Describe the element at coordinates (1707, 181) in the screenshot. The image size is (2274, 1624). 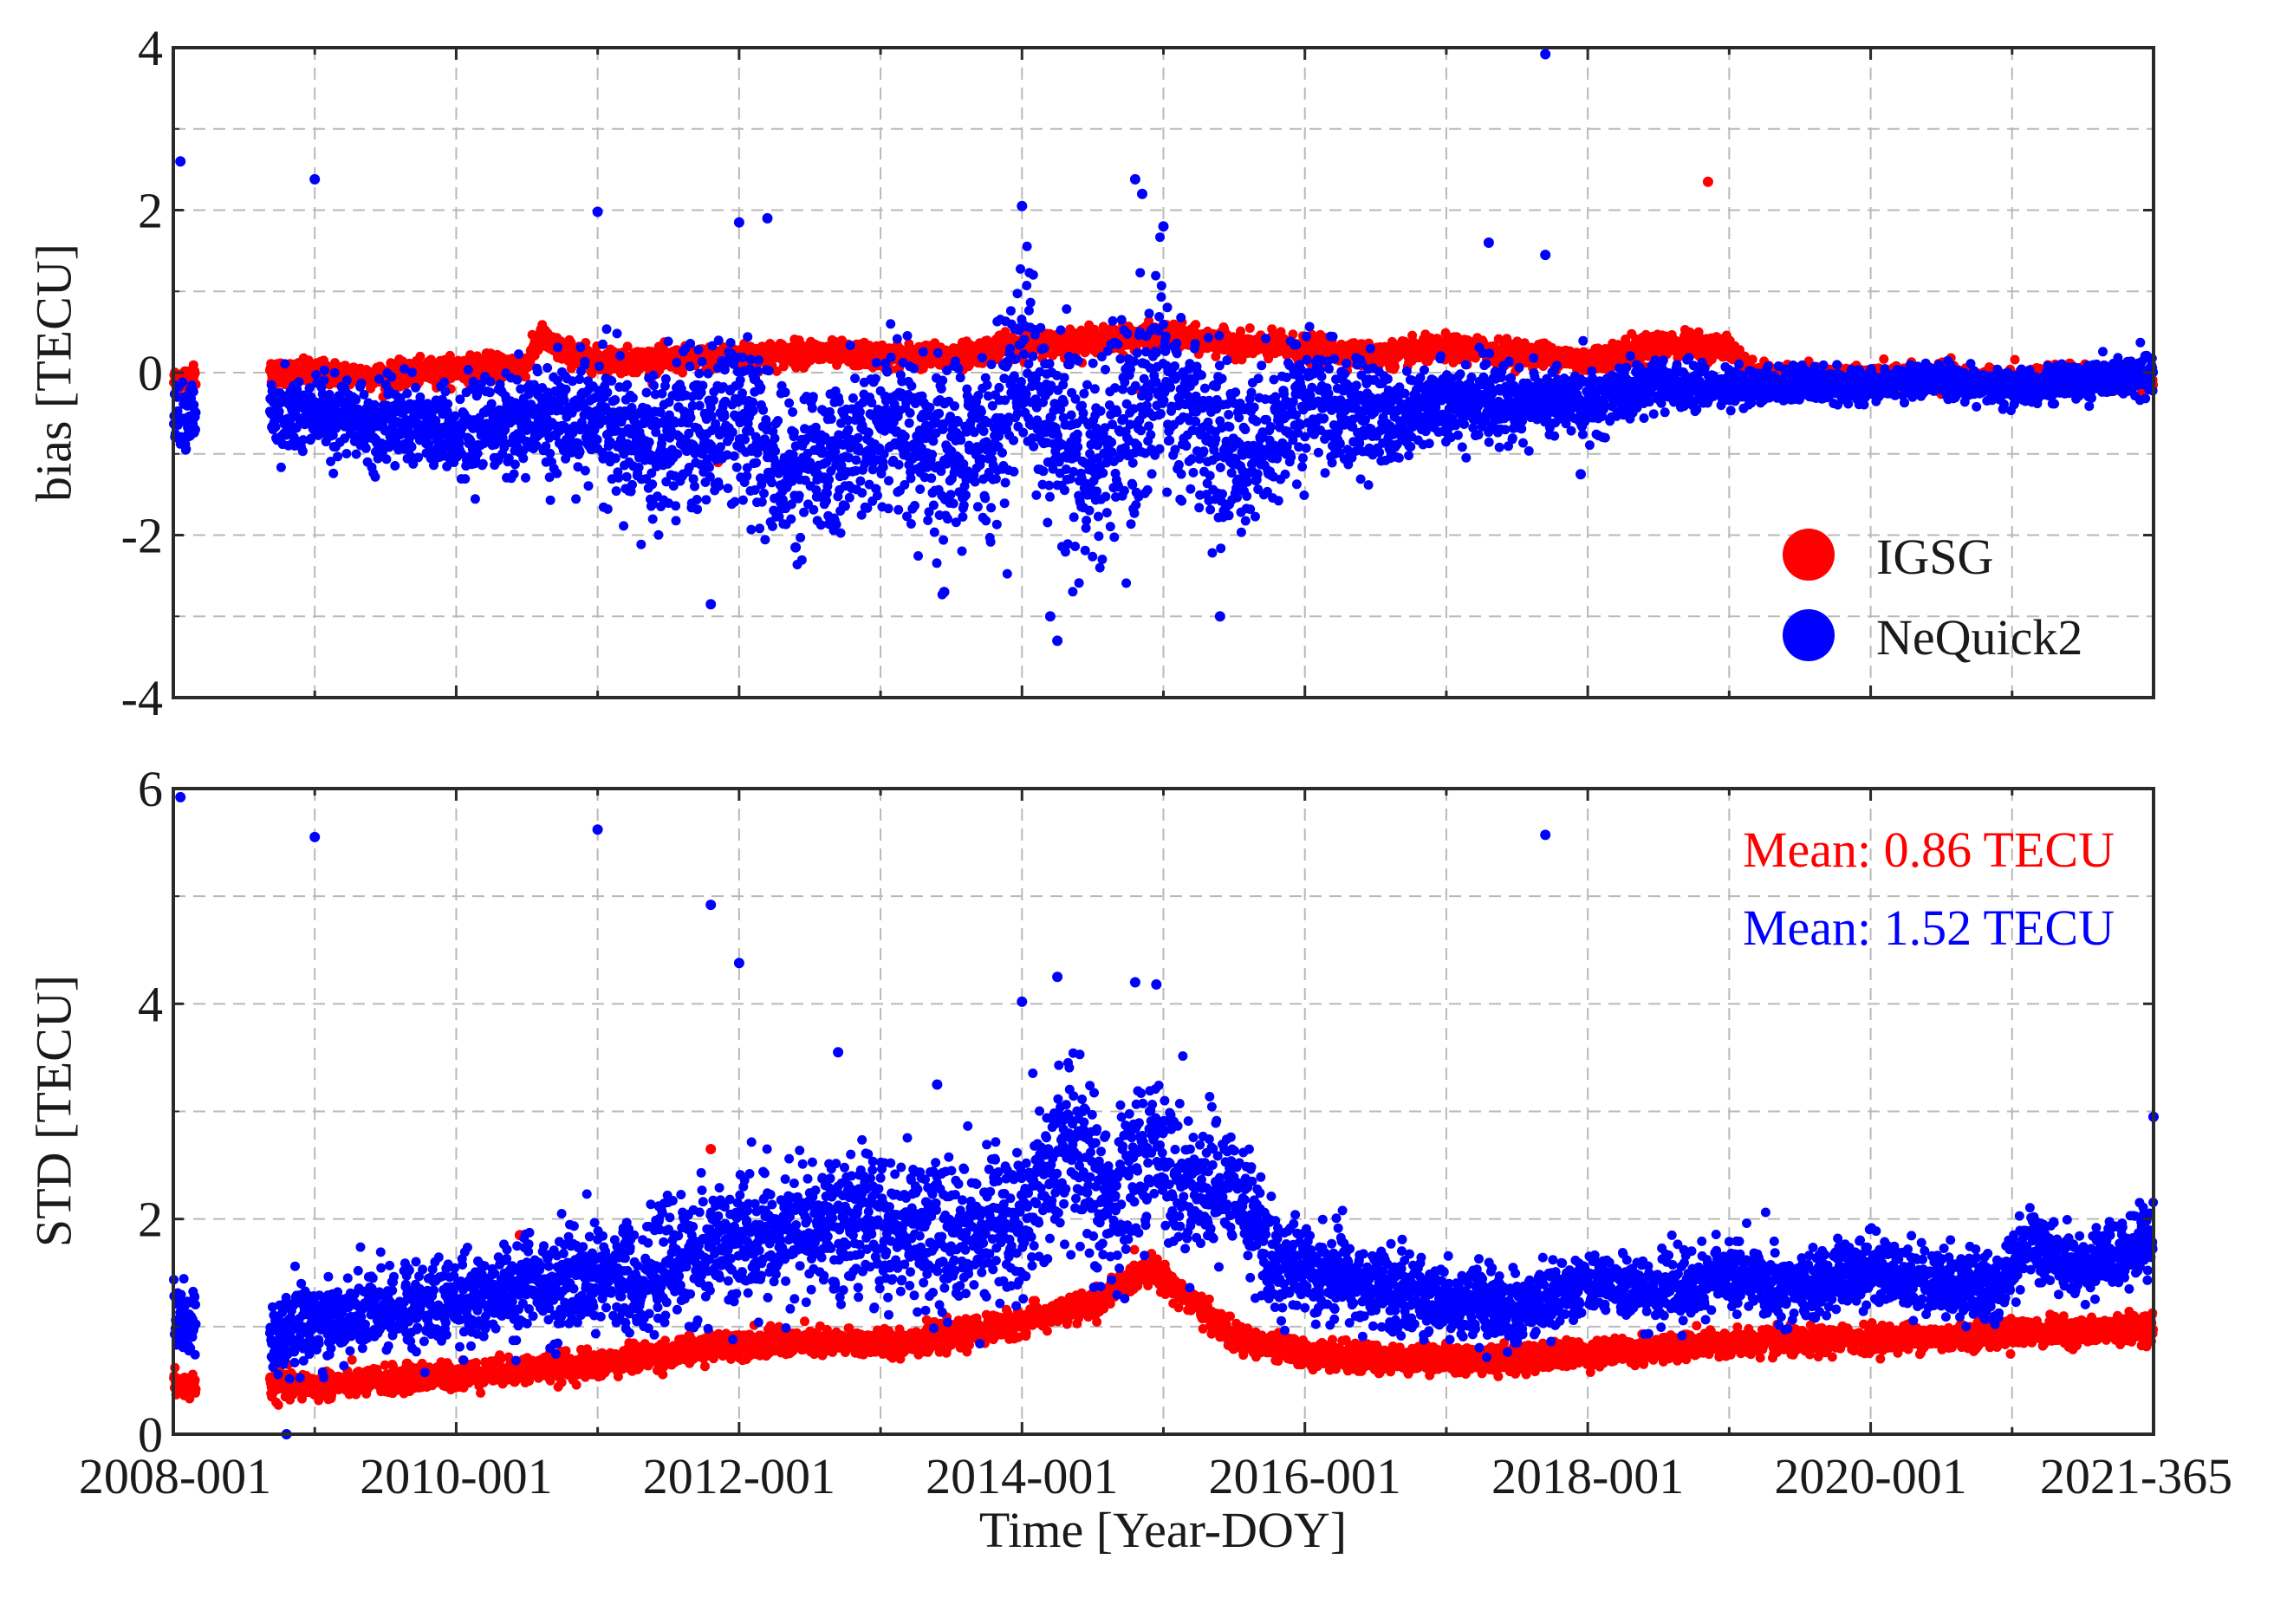
I see `igsg-point-outlier` at that location.